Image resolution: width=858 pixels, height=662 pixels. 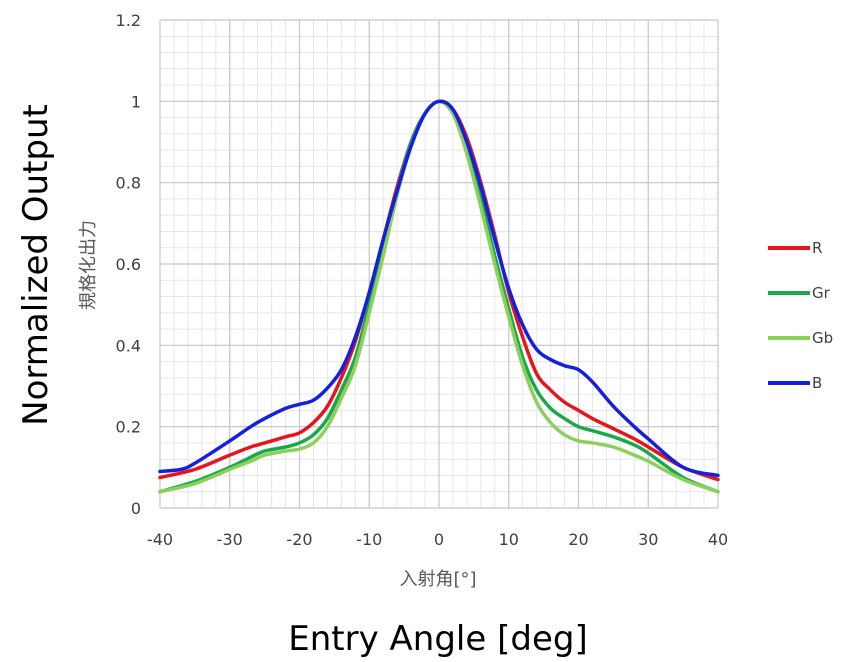 I want to click on x-tick-label: -30, so click(x=230, y=539).